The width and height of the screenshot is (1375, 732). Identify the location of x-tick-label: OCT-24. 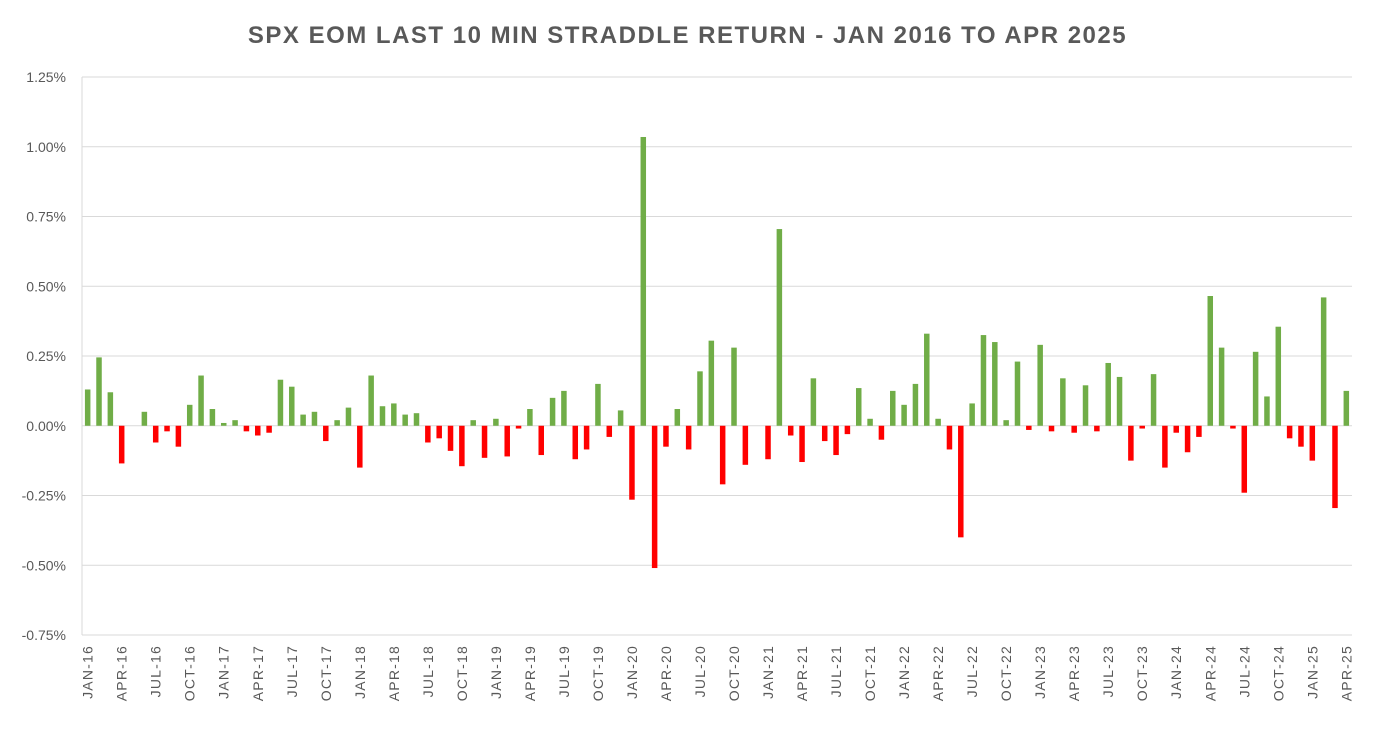
(1278, 673).